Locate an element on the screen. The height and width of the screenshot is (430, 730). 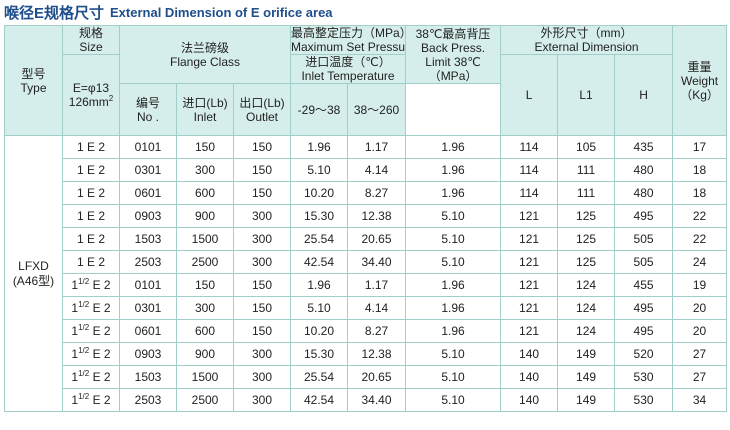
header-inlet-en: Inlet is located at coordinates (205, 116).